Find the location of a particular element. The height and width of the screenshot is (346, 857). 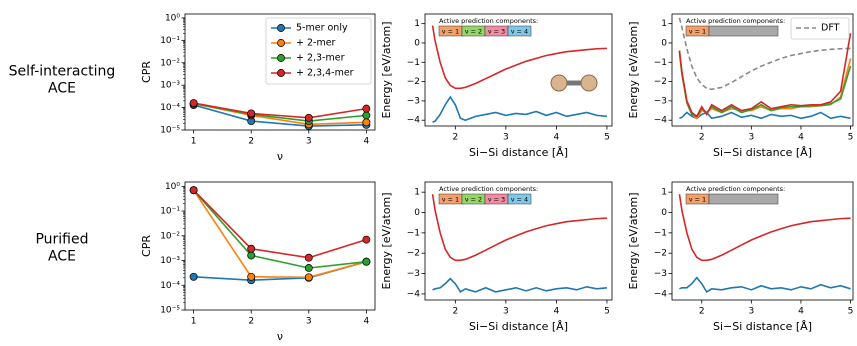

legend-box is located at coordinates (820, 28).